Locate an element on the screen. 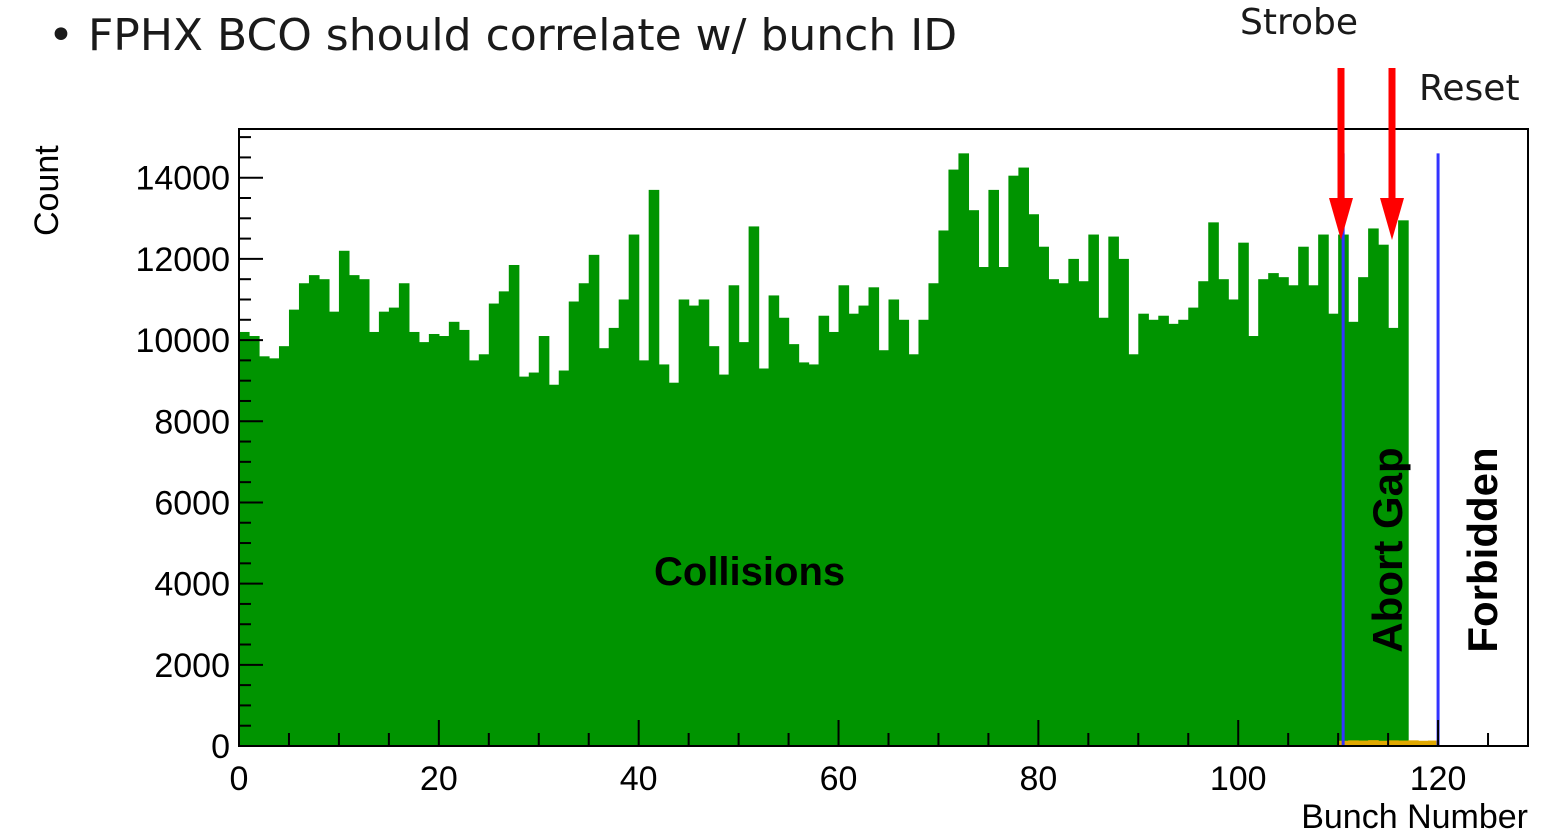  x-tick-label: 40 is located at coordinates (639, 779).